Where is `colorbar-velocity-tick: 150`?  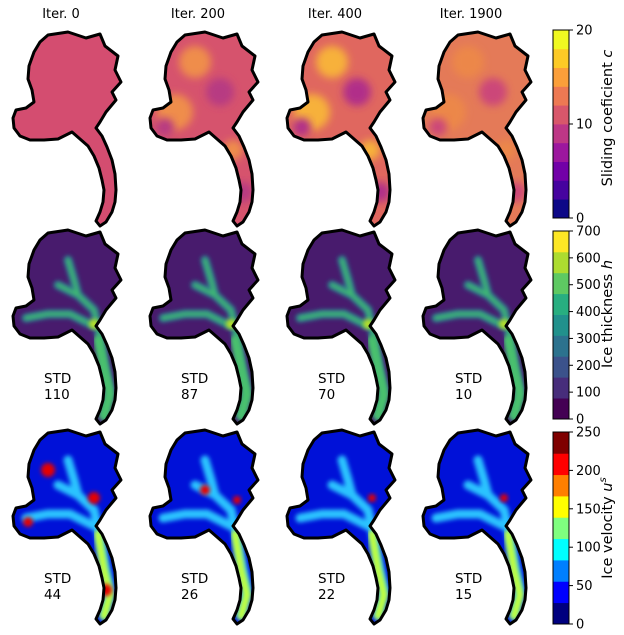
colorbar-velocity-tick: 150 is located at coordinates (588, 509).